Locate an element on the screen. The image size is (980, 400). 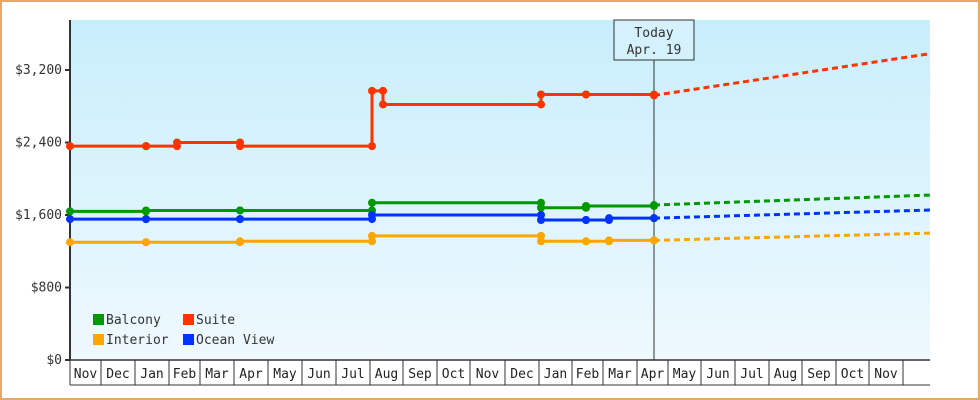
legend-label: Suite is located at coordinates (215, 320).